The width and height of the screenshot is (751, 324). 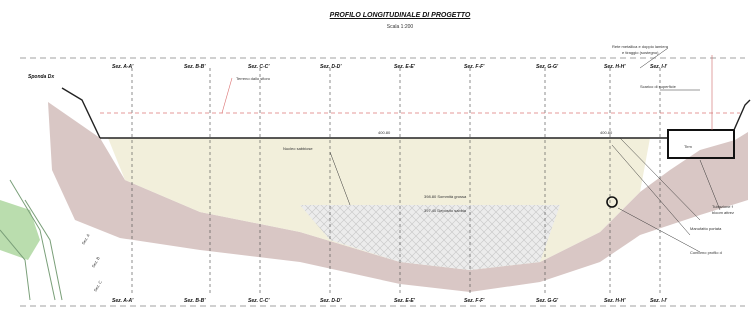 I want to click on section-top-e: Sez. E-E', so click(x=405, y=67).